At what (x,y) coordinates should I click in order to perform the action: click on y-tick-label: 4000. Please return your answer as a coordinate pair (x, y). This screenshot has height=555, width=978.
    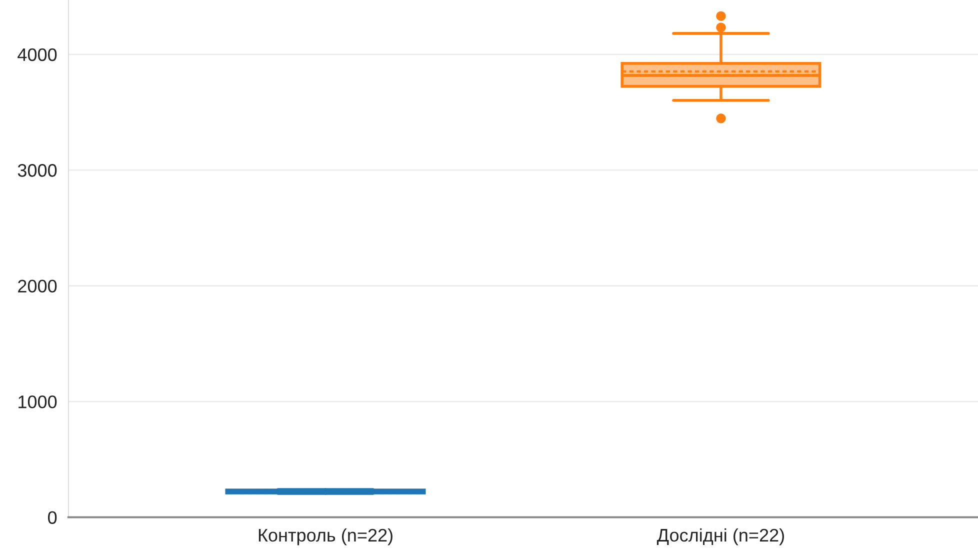
    Looking at the image, I should click on (37, 55).